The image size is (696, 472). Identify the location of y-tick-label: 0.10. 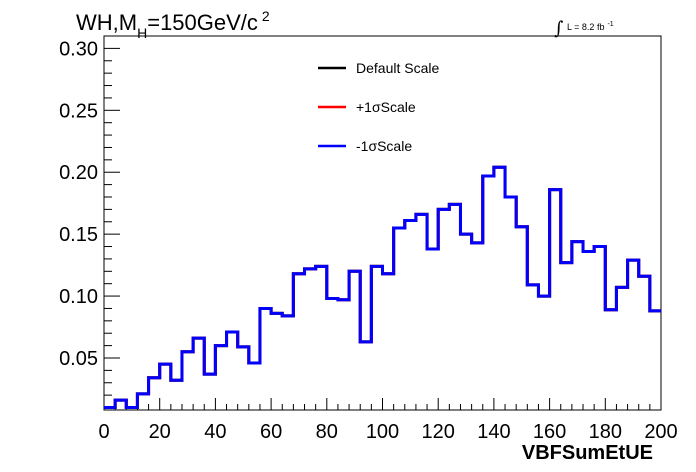
(78, 297).